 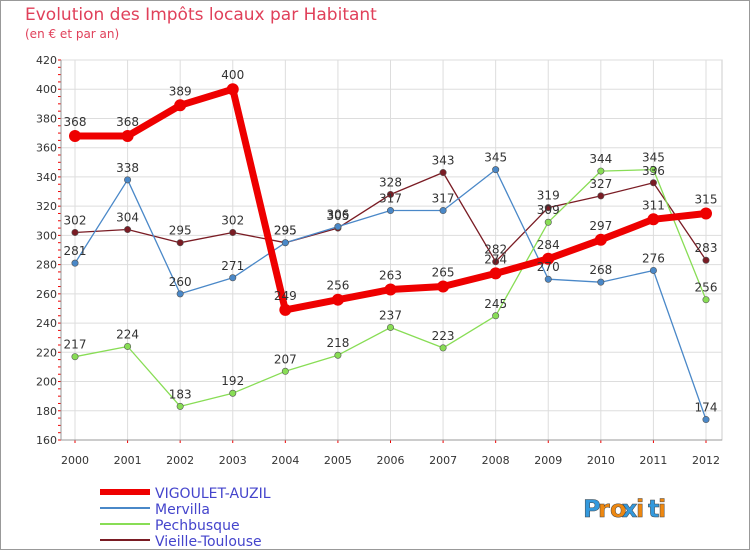 I want to click on point-vigoulet-auzil-2012, so click(x=706, y=213).